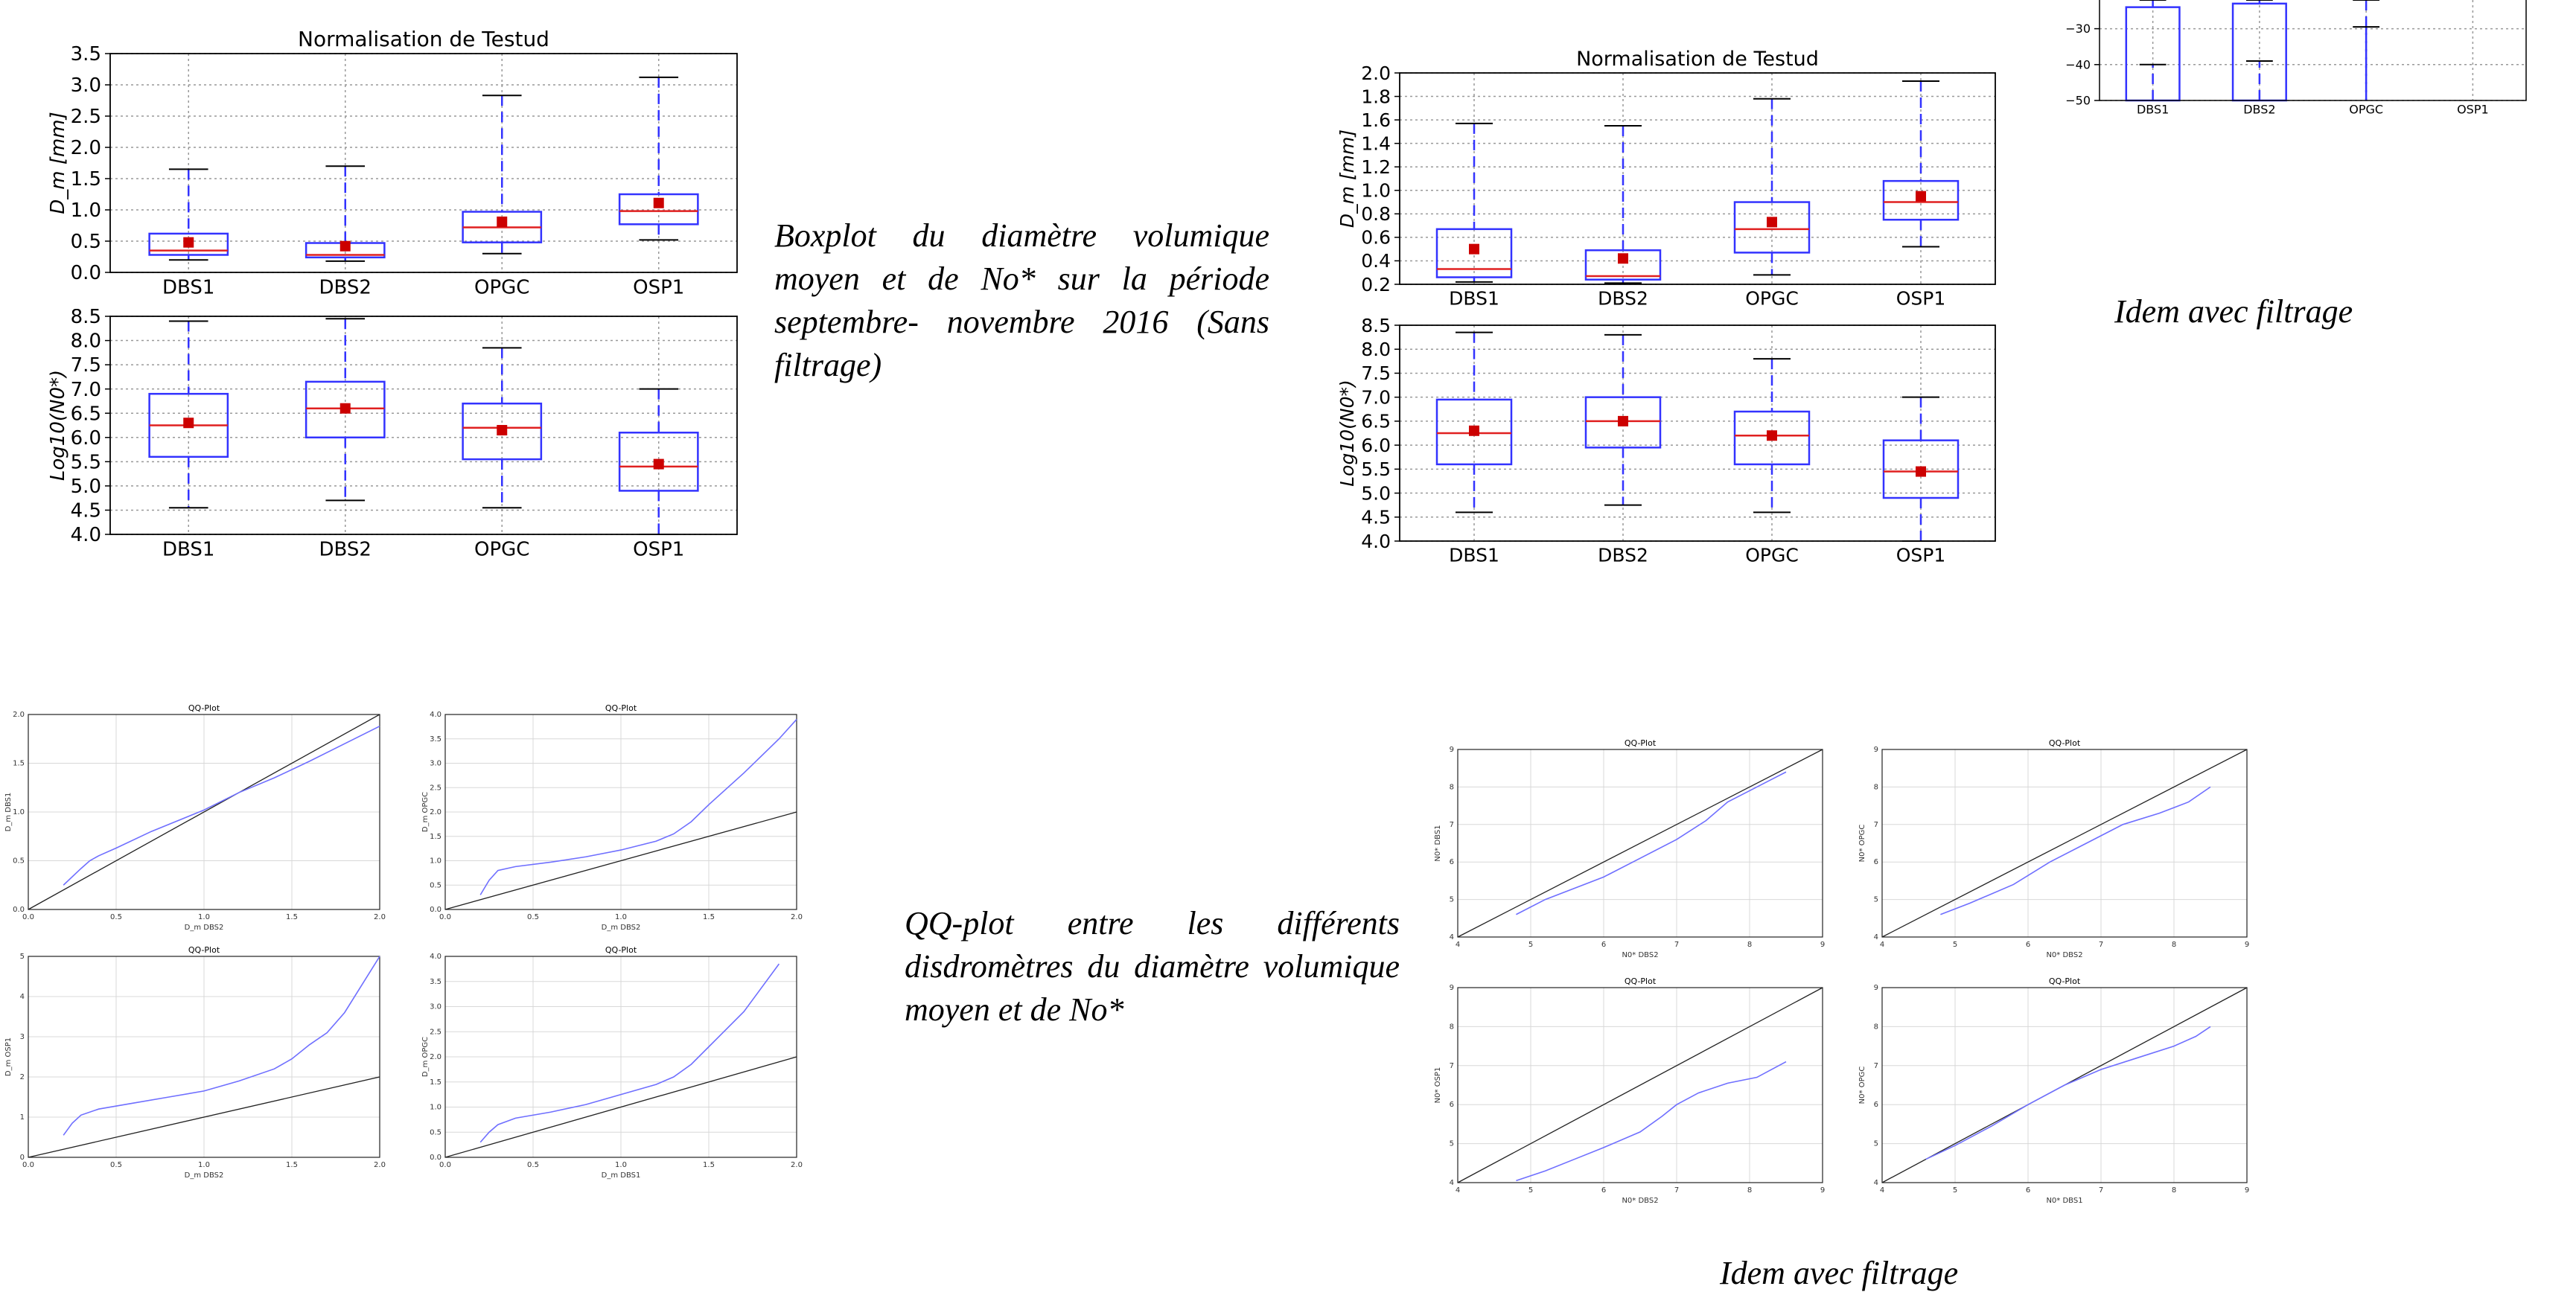  Describe the element at coordinates (86, 390) in the screenshot. I see `ytick-label: 7.0` at that location.